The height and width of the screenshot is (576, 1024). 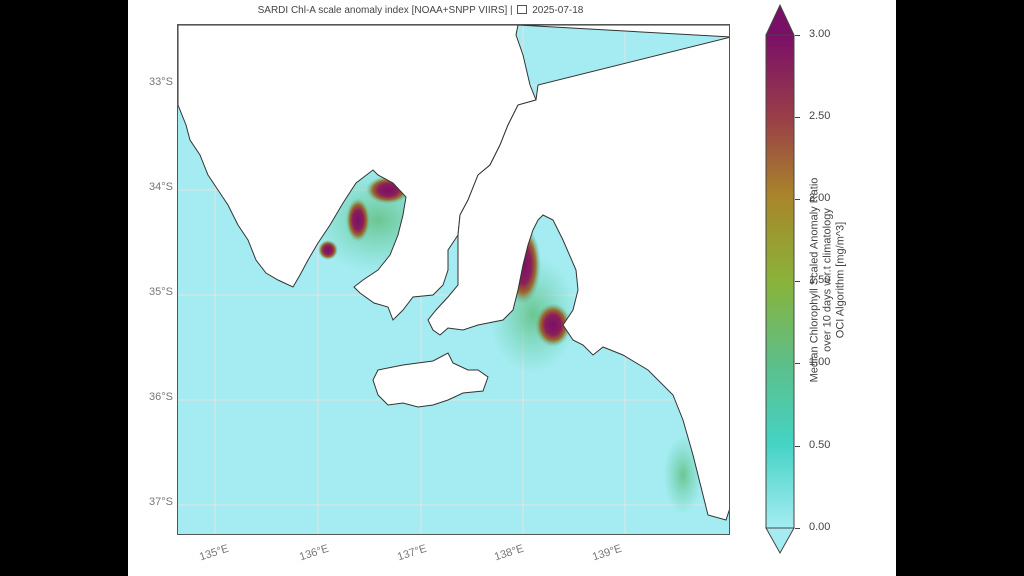 I want to click on lat-label: 37°S, so click(x=161, y=502).